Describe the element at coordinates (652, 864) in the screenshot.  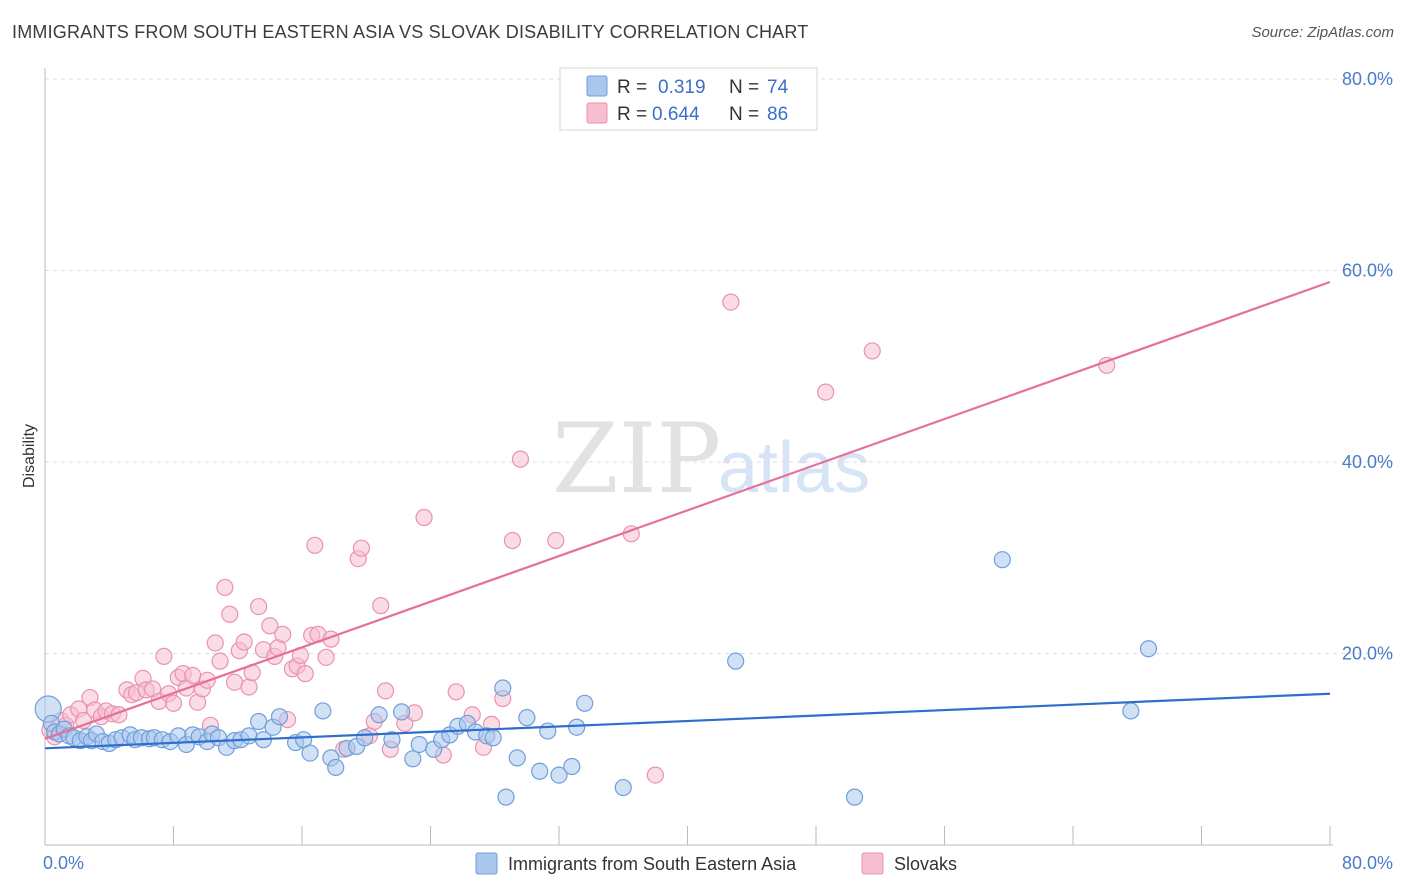
I see `bottom-legend-label-blue: Immigrants from South Eastern Asia` at that location.